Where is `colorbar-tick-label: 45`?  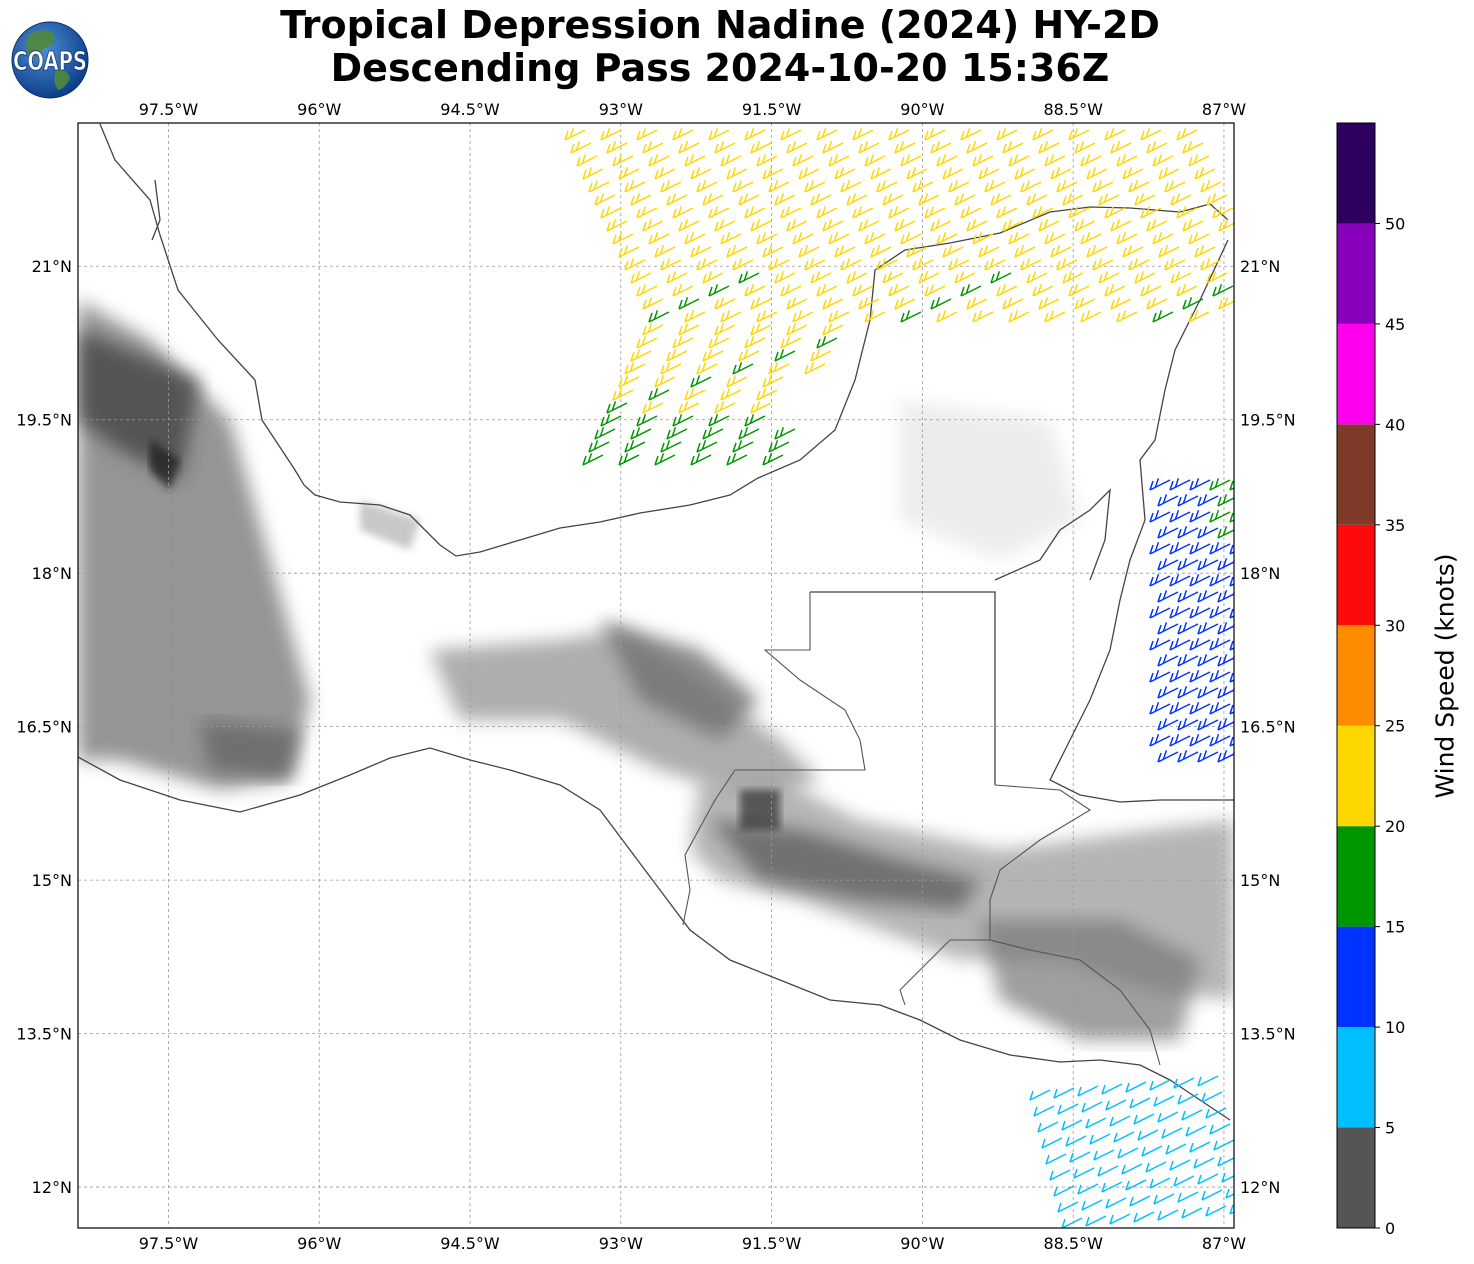
colorbar-tick-label: 45 is located at coordinates (1395, 324).